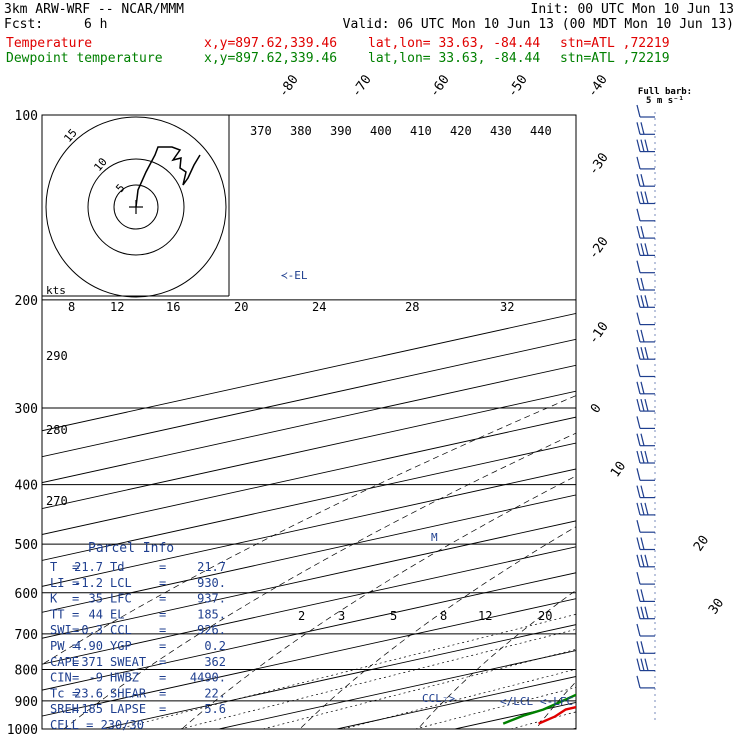 The image size is (740, 740). Describe the element at coordinates (168, 177) in the screenshot. I see `hodograph-trace` at that location.